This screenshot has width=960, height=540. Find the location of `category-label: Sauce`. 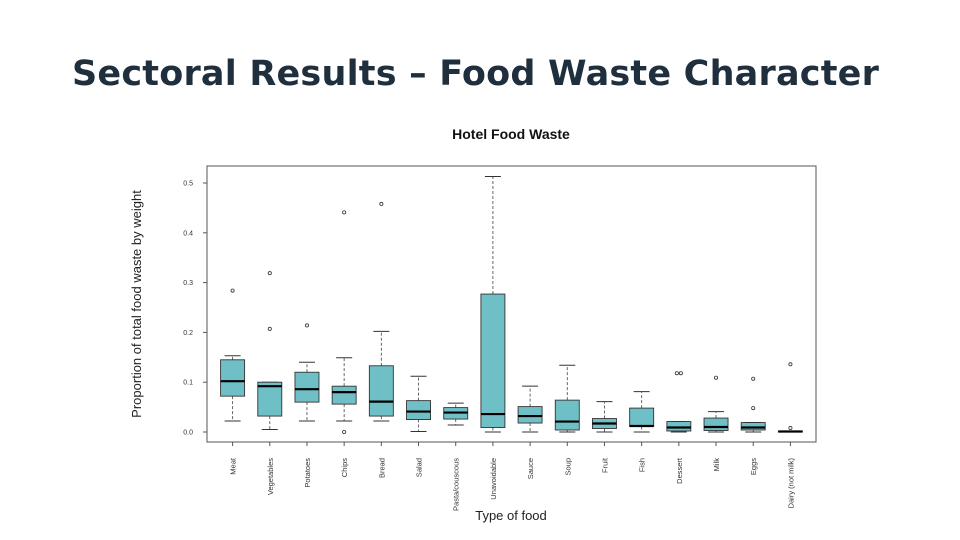

category-label: Sauce is located at coordinates (530, 468).